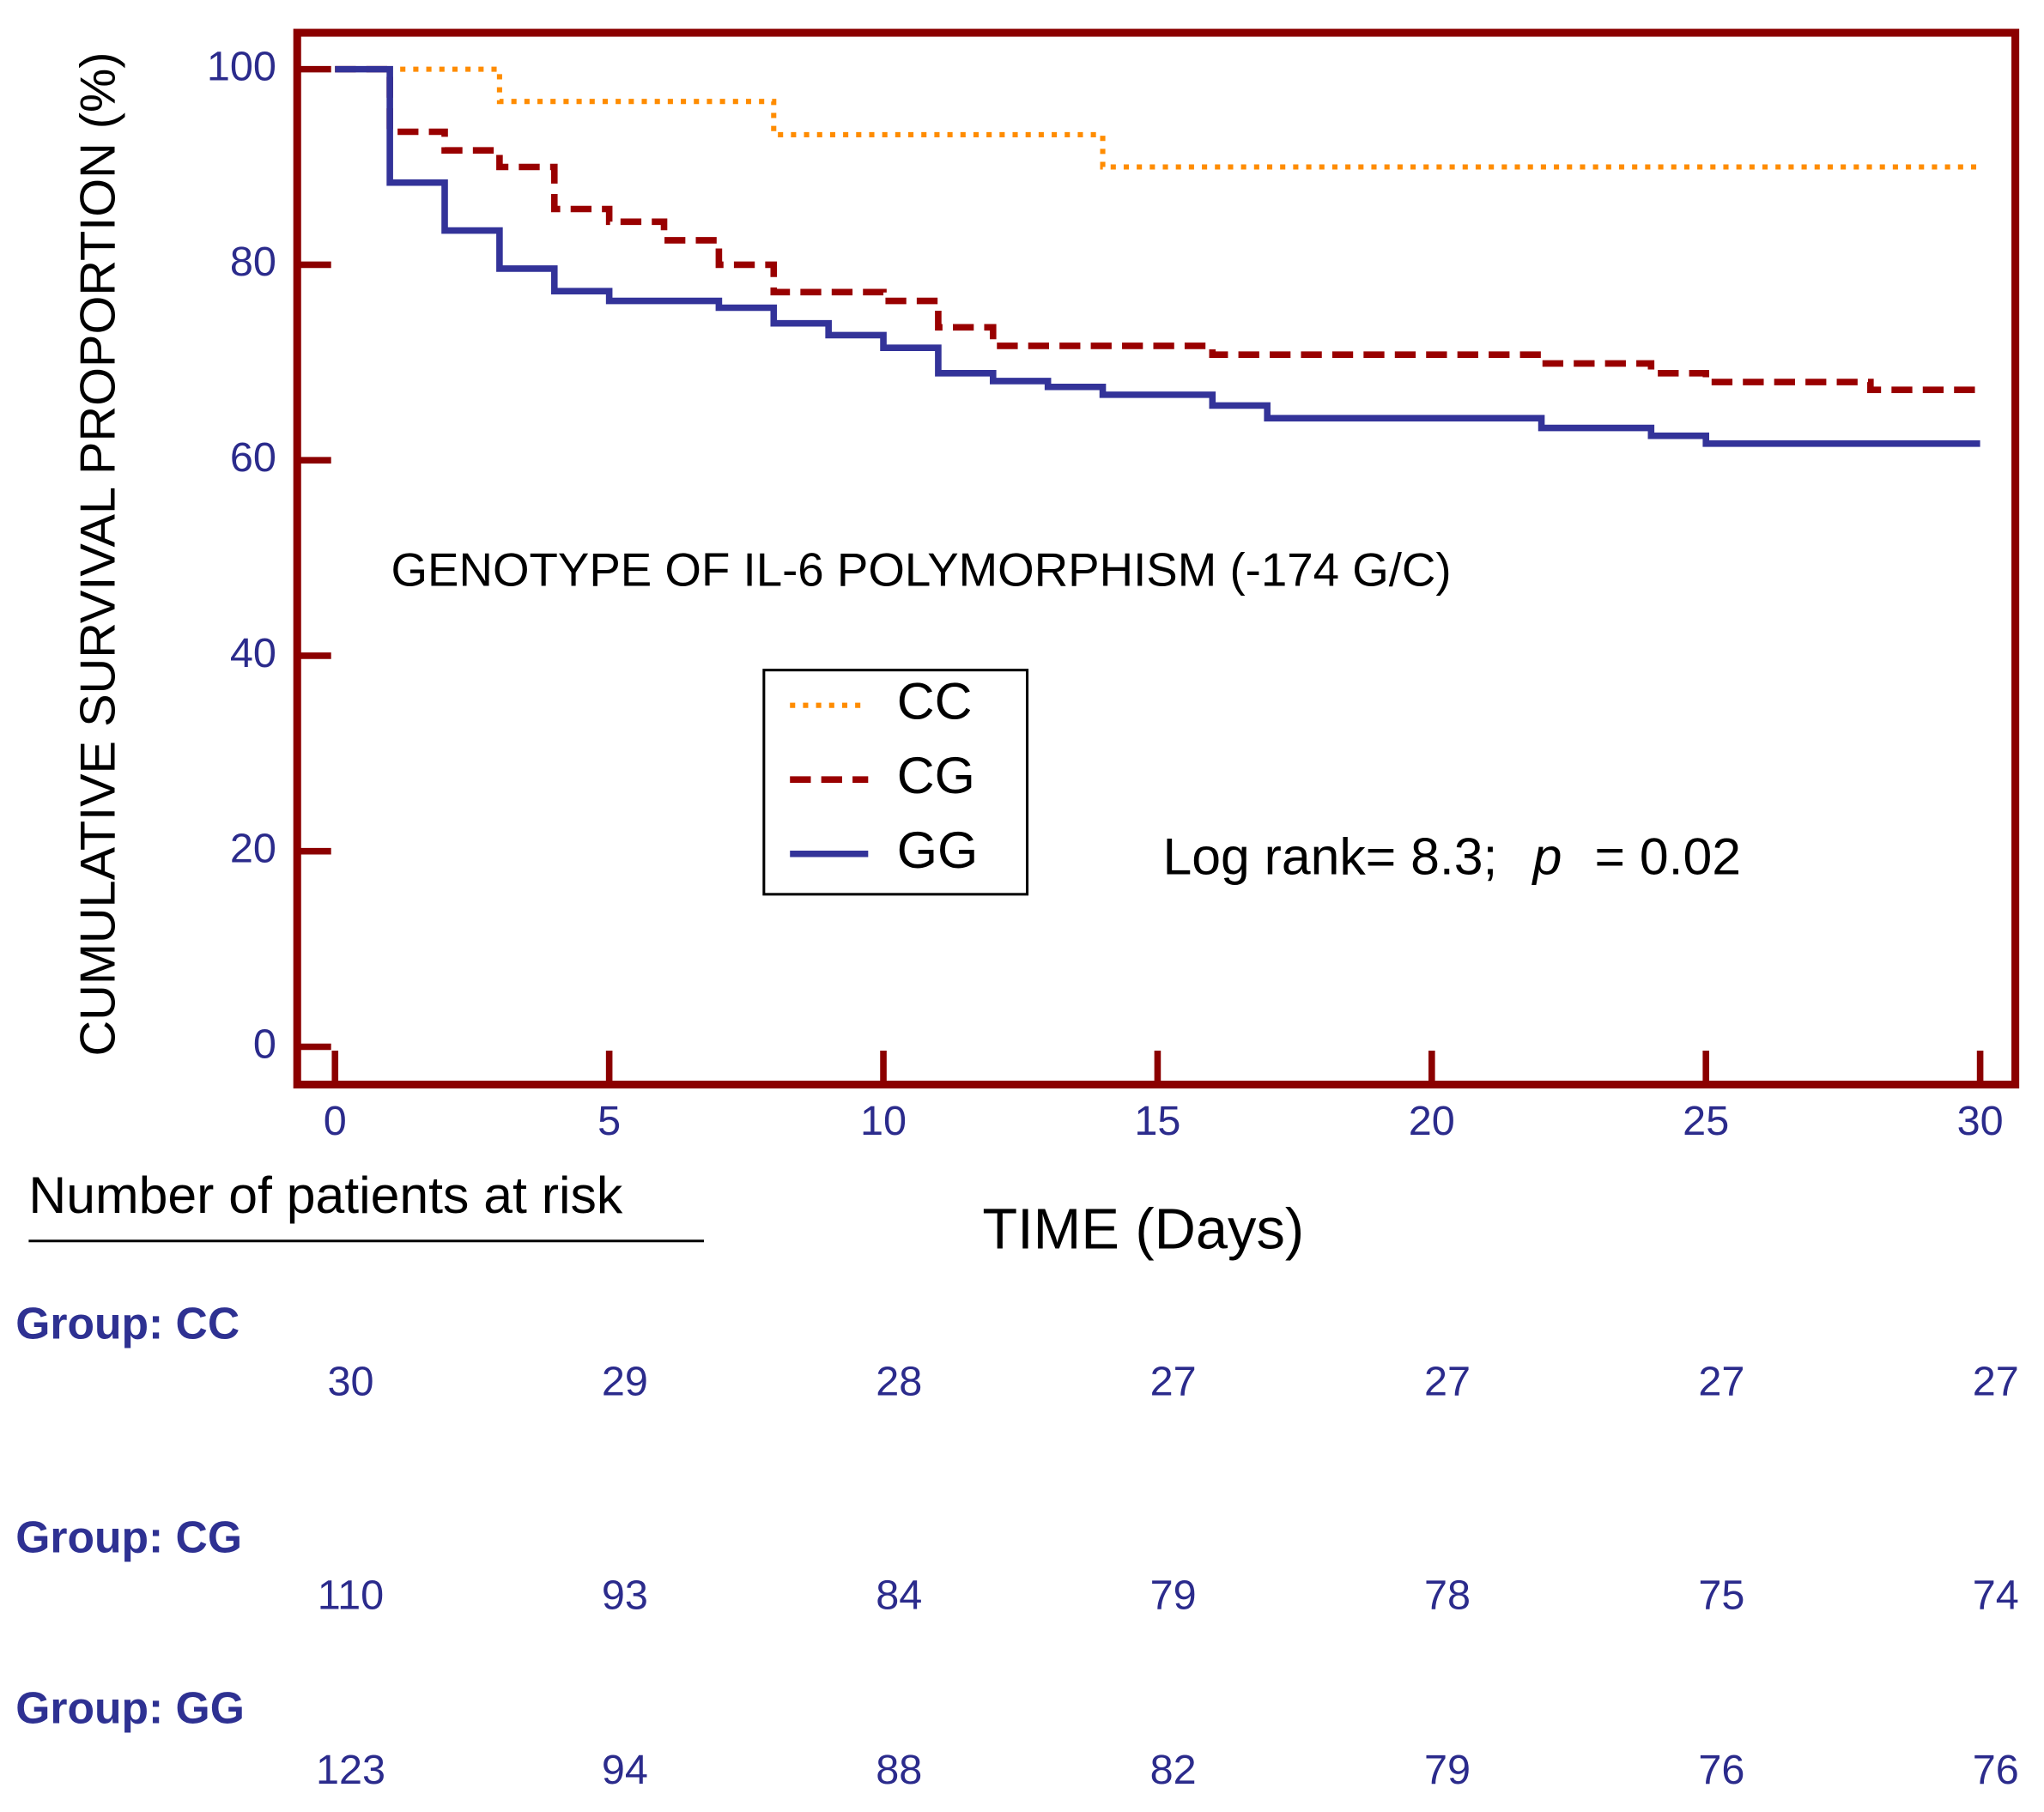 This screenshot has height=1812, width=2044. Describe the element at coordinates (625, 1382) in the screenshot. I see `risk-count: 29` at that location.